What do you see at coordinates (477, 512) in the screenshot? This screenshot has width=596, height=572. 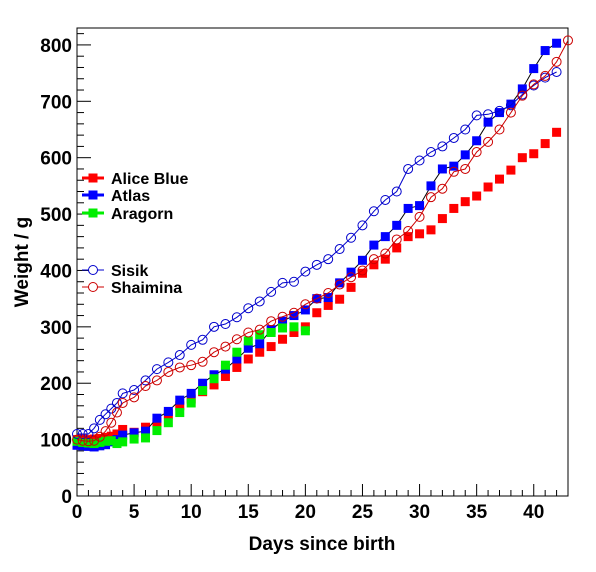 I see `x-tick-label: 35` at bounding box center [477, 512].